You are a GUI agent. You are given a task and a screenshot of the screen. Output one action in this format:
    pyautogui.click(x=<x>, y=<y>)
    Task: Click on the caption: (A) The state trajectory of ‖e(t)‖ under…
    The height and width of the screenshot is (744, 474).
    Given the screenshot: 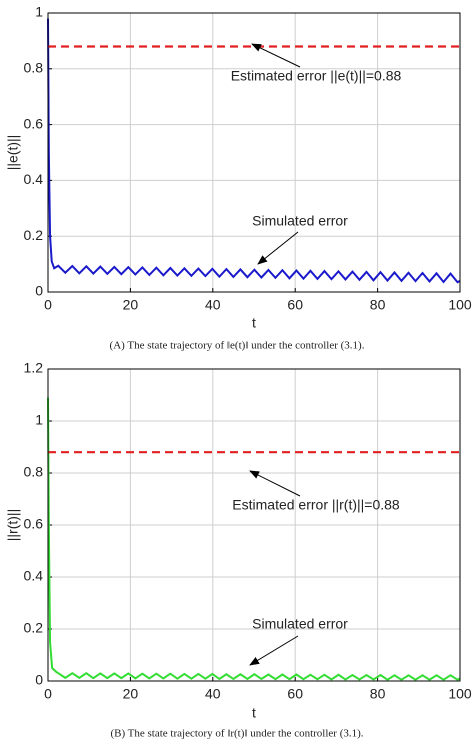 What is the action you would take?
    pyautogui.click(x=237, y=346)
    